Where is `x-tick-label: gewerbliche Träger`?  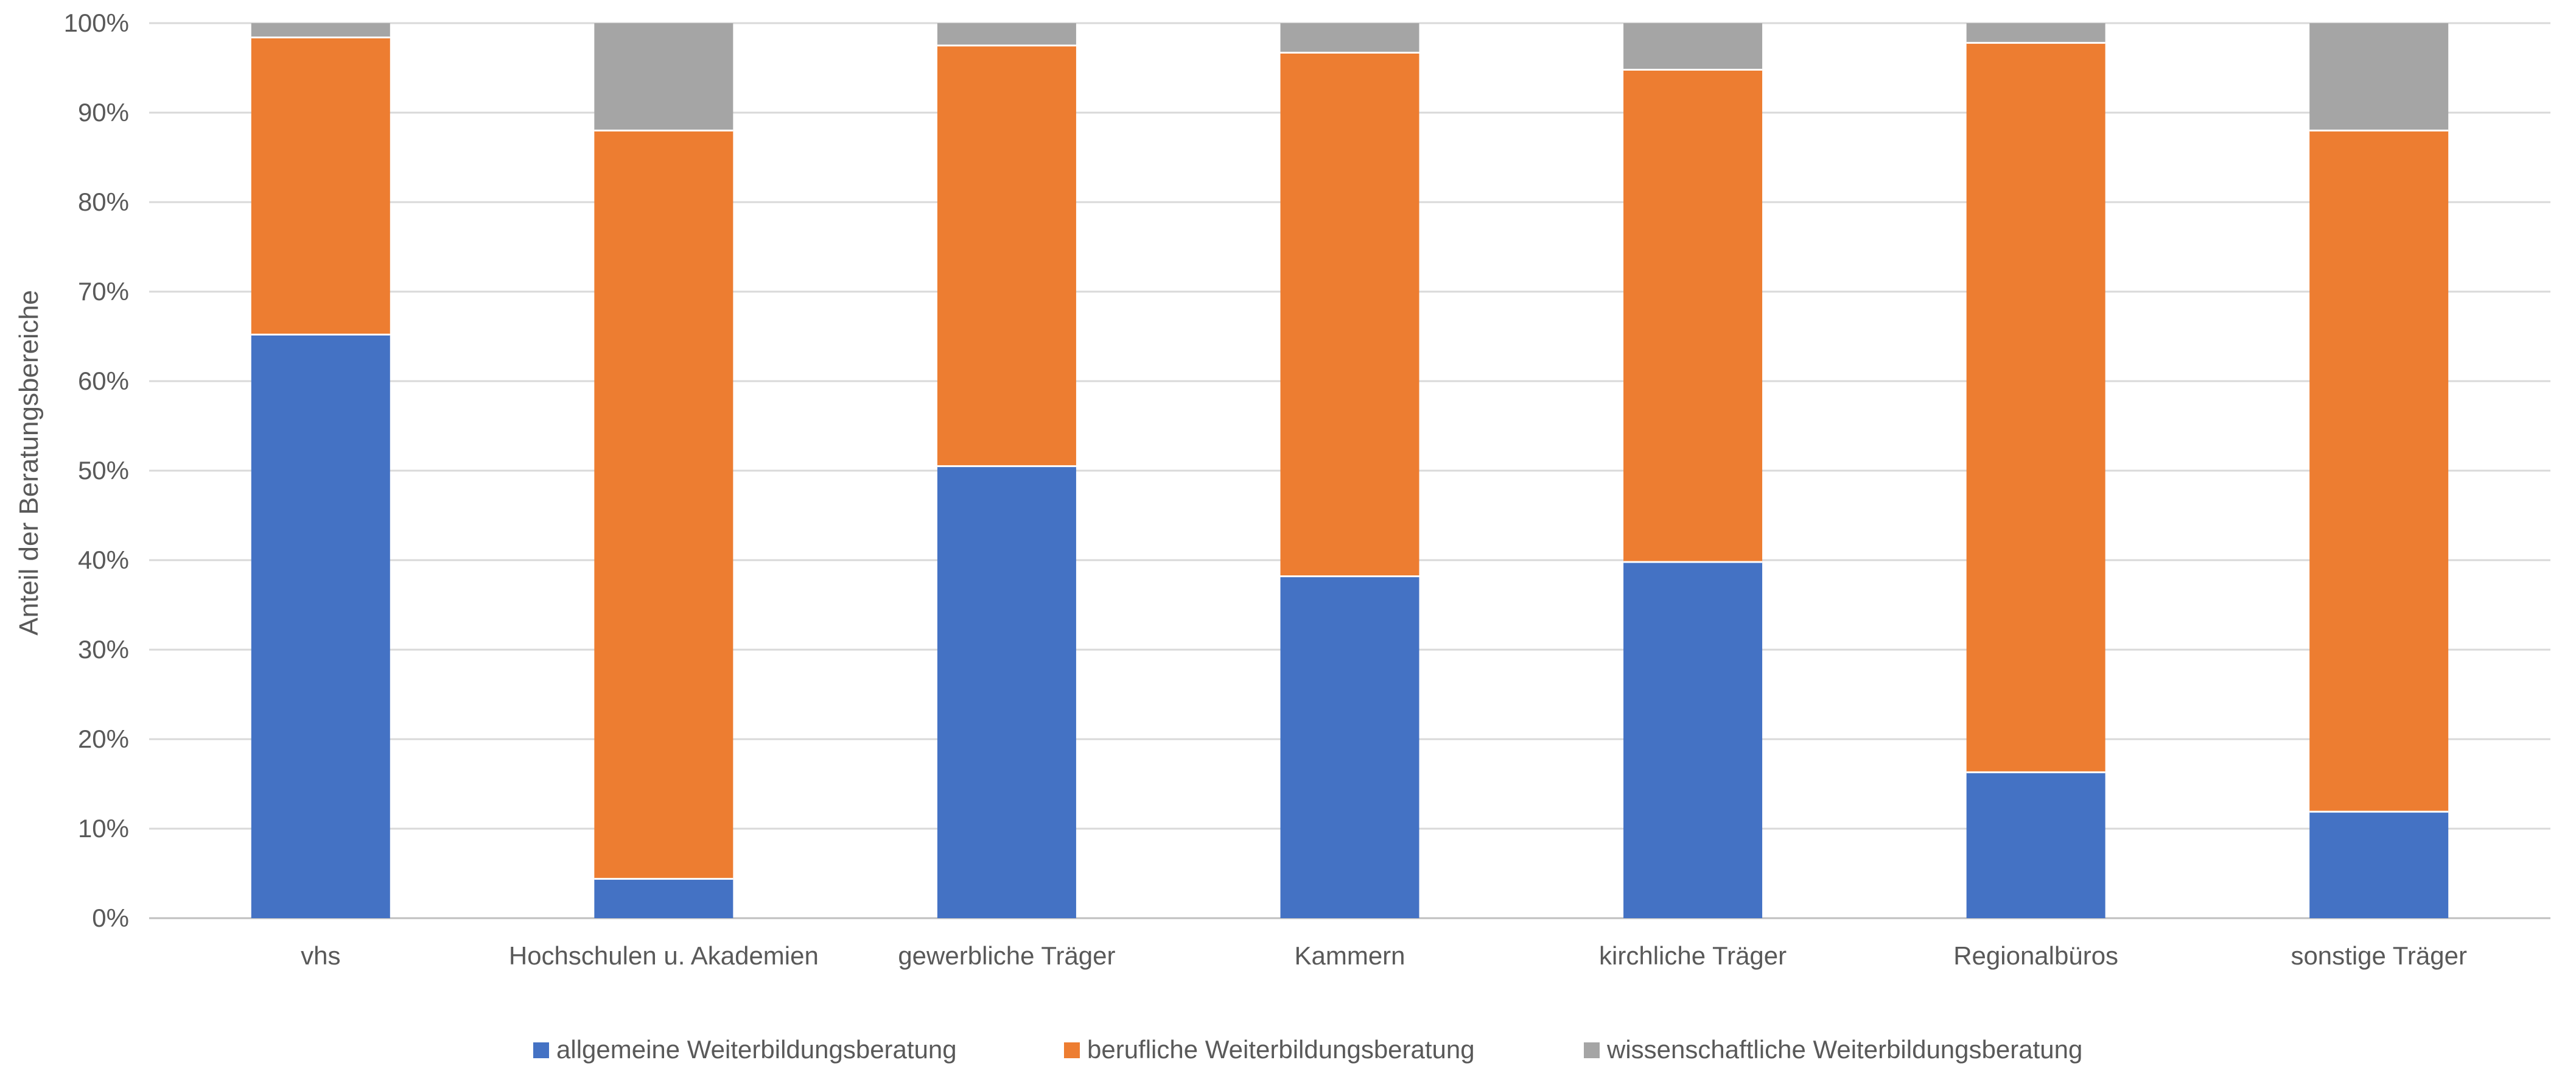 x-tick-label: gewerbliche Träger is located at coordinates (1006, 955).